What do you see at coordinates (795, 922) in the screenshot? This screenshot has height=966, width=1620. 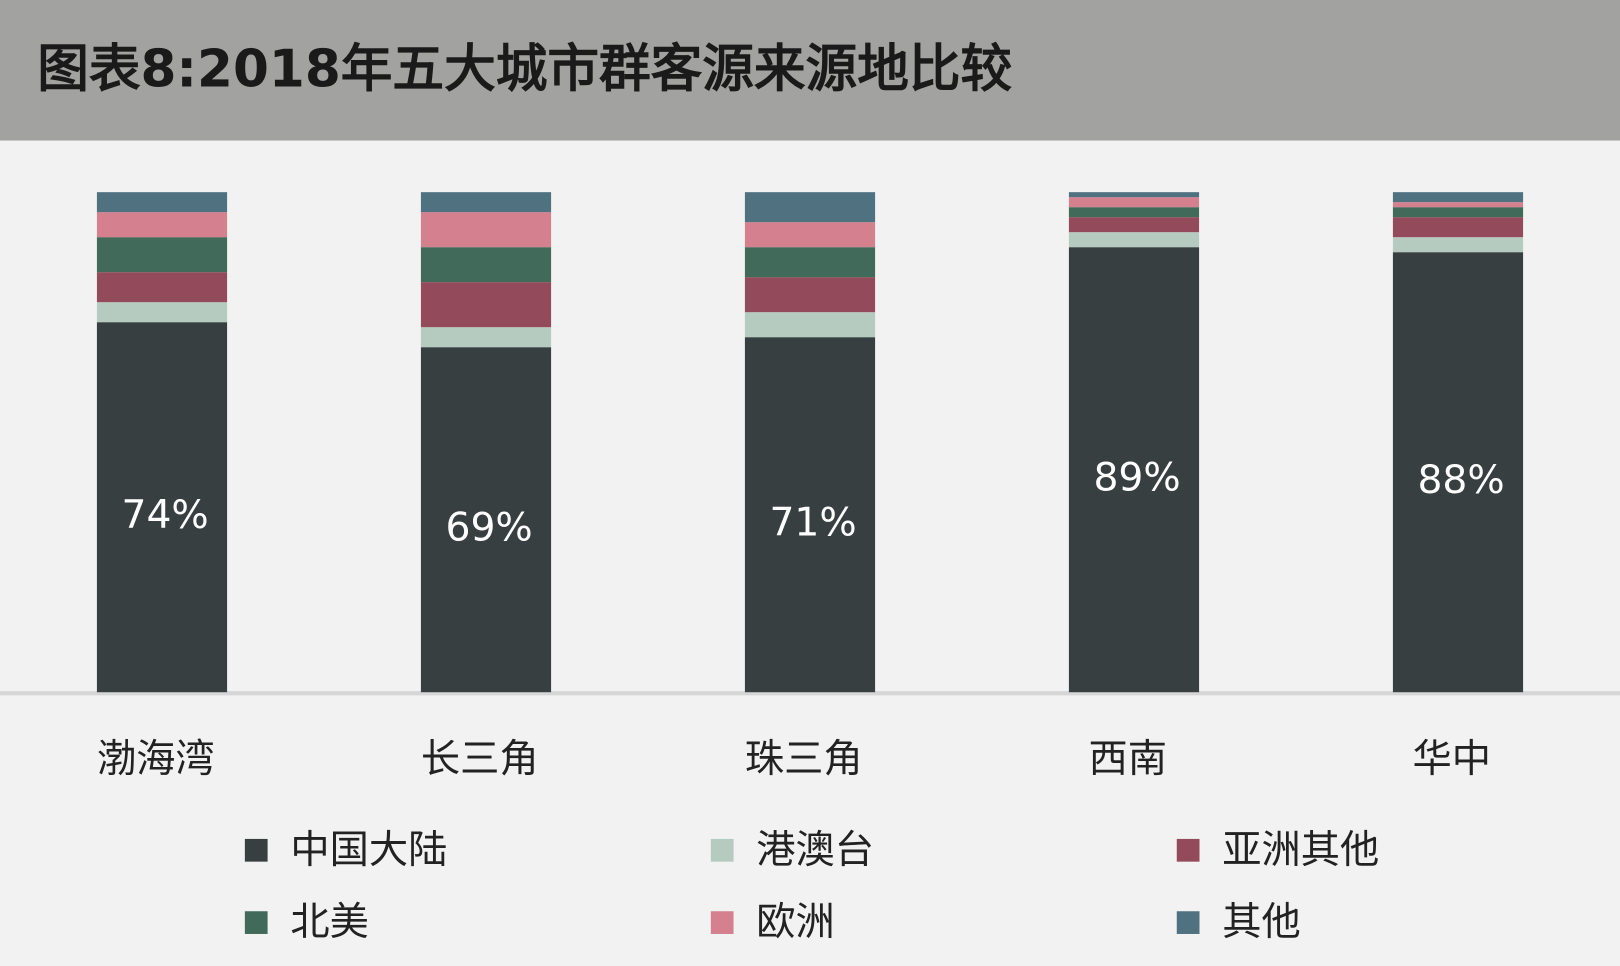 I see `legend-label: 欧洲` at bounding box center [795, 922].